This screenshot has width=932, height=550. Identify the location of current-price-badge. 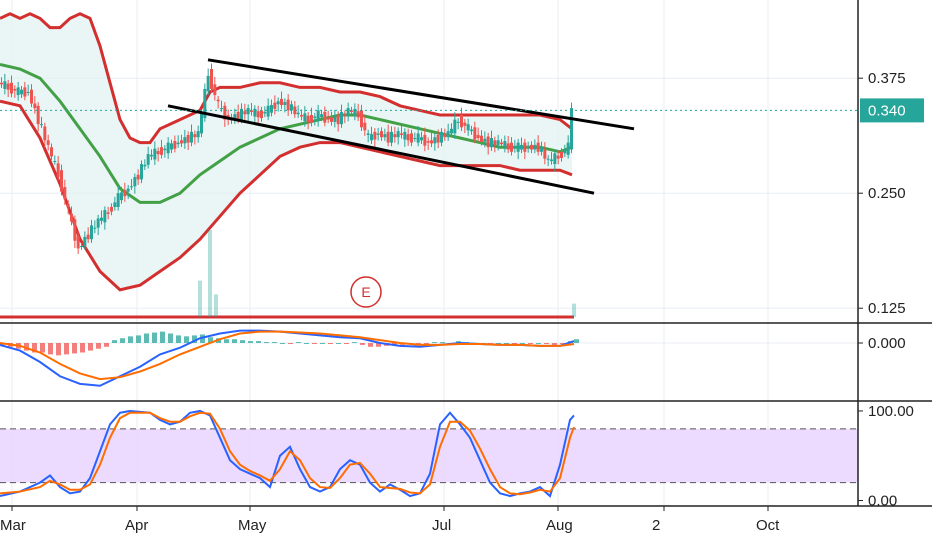
(892, 110).